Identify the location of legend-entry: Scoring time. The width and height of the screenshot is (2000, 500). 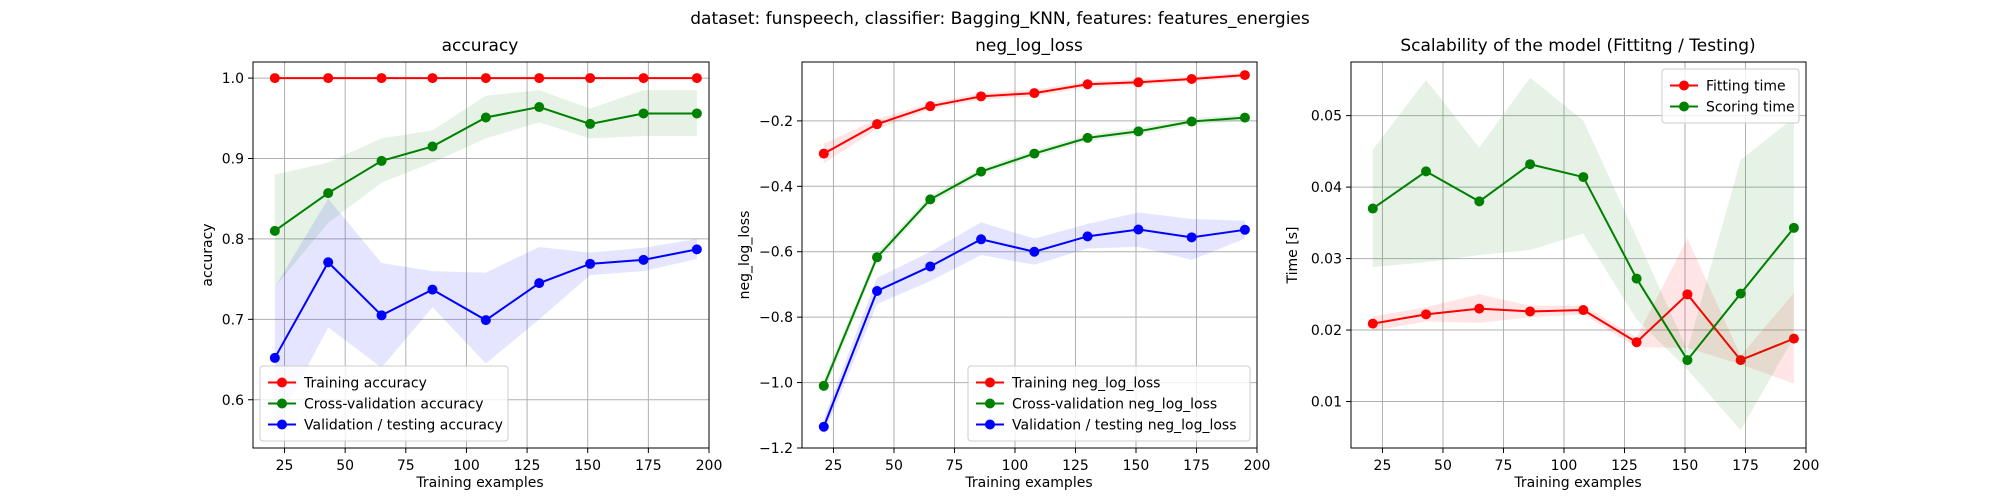
(1732, 108).